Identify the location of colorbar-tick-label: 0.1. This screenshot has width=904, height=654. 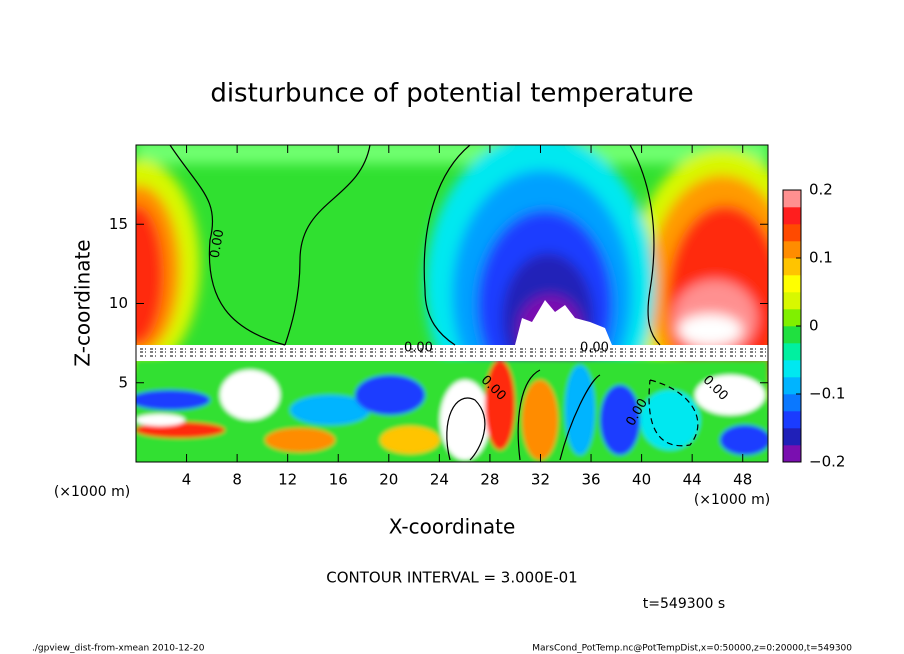
(821, 258).